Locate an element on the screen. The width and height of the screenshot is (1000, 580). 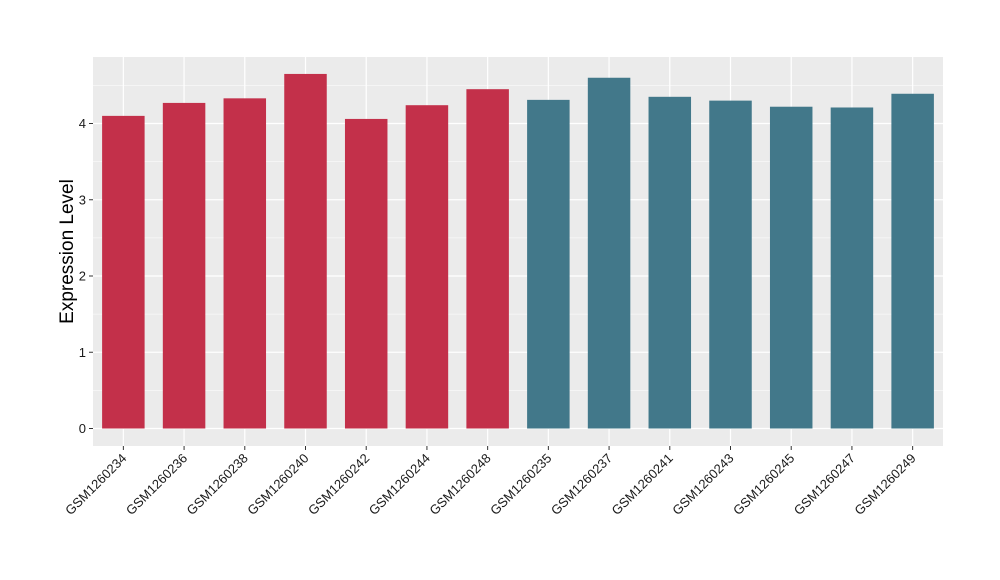
x-tick-label: GSM1260237 is located at coordinates (581, 484).